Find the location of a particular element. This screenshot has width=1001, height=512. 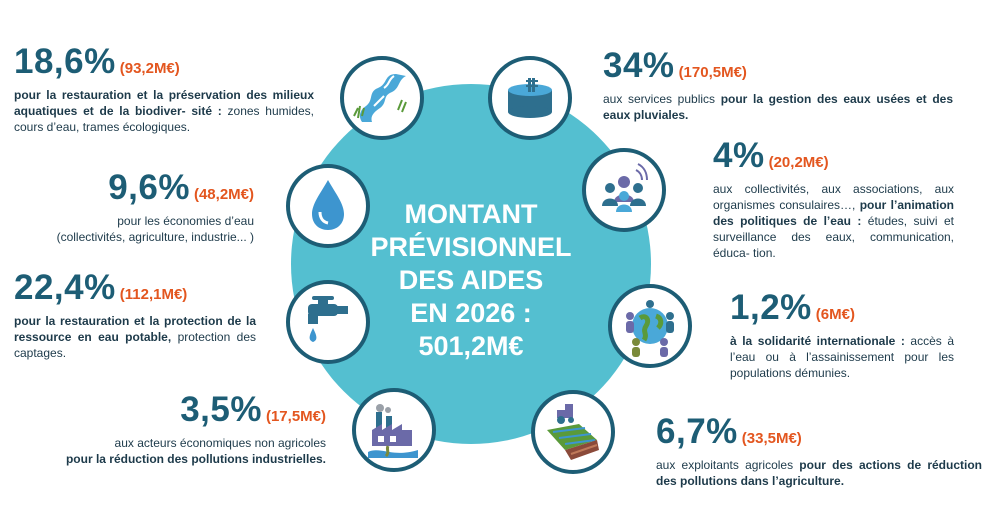

percentage: 34% is located at coordinates (639, 65).